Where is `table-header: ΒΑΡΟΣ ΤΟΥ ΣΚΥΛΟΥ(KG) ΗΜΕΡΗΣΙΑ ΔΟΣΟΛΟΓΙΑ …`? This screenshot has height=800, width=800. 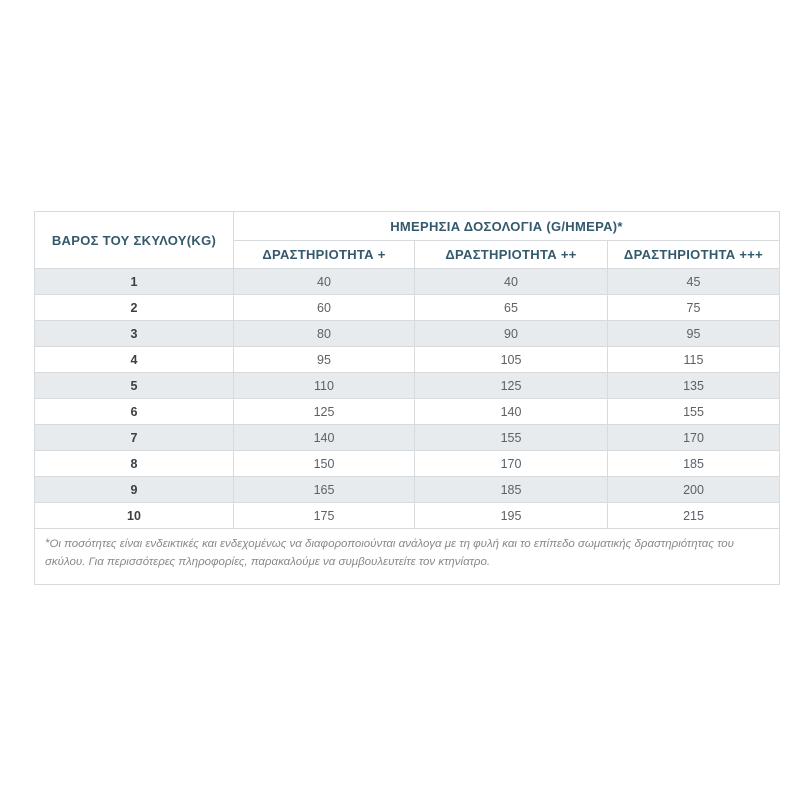 table-header: ΒΑΡΟΣ ΤΟΥ ΣΚΥΛΟΥ(KG) ΗΜΕΡΗΣΙΑ ΔΟΣΟΛΟΓΙΑ … is located at coordinates (407, 240).